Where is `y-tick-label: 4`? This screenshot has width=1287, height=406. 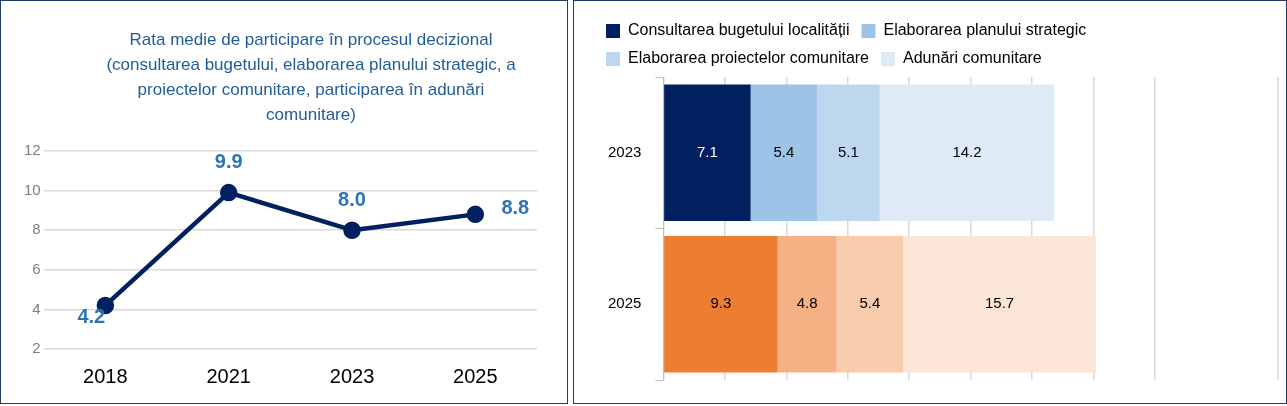 y-tick-label: 4 is located at coordinates (36, 308).